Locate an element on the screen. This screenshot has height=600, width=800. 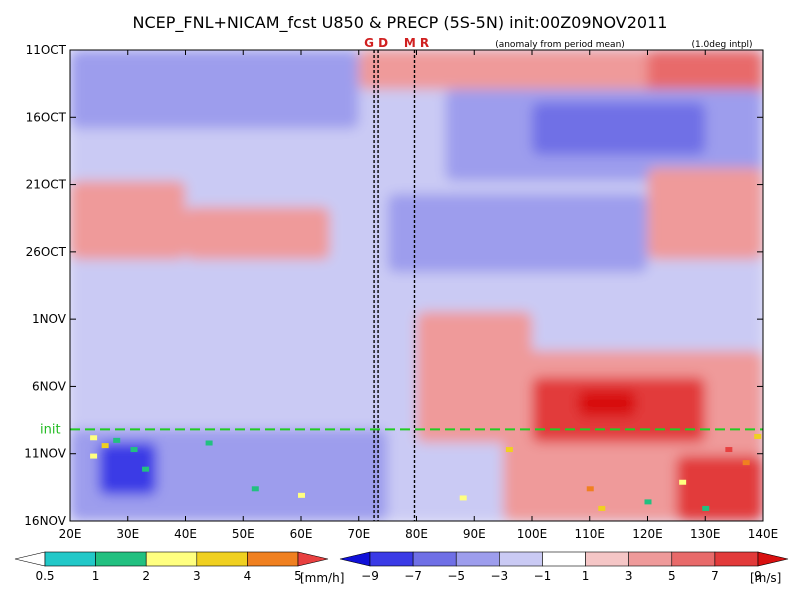
x-tick-label: 110E is located at coordinates (590, 534).